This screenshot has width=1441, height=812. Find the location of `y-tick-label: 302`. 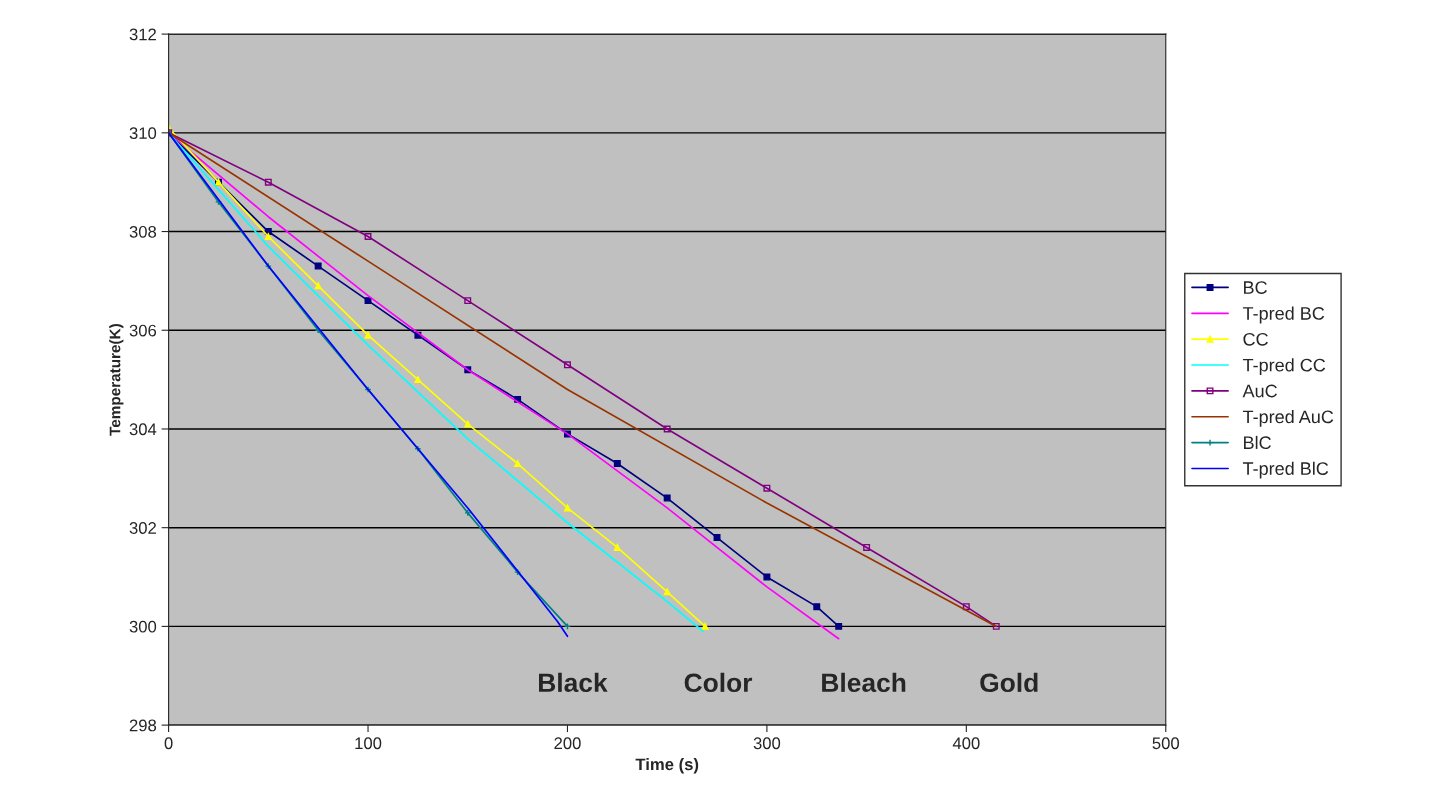

y-tick-label: 302 is located at coordinates (142, 528).